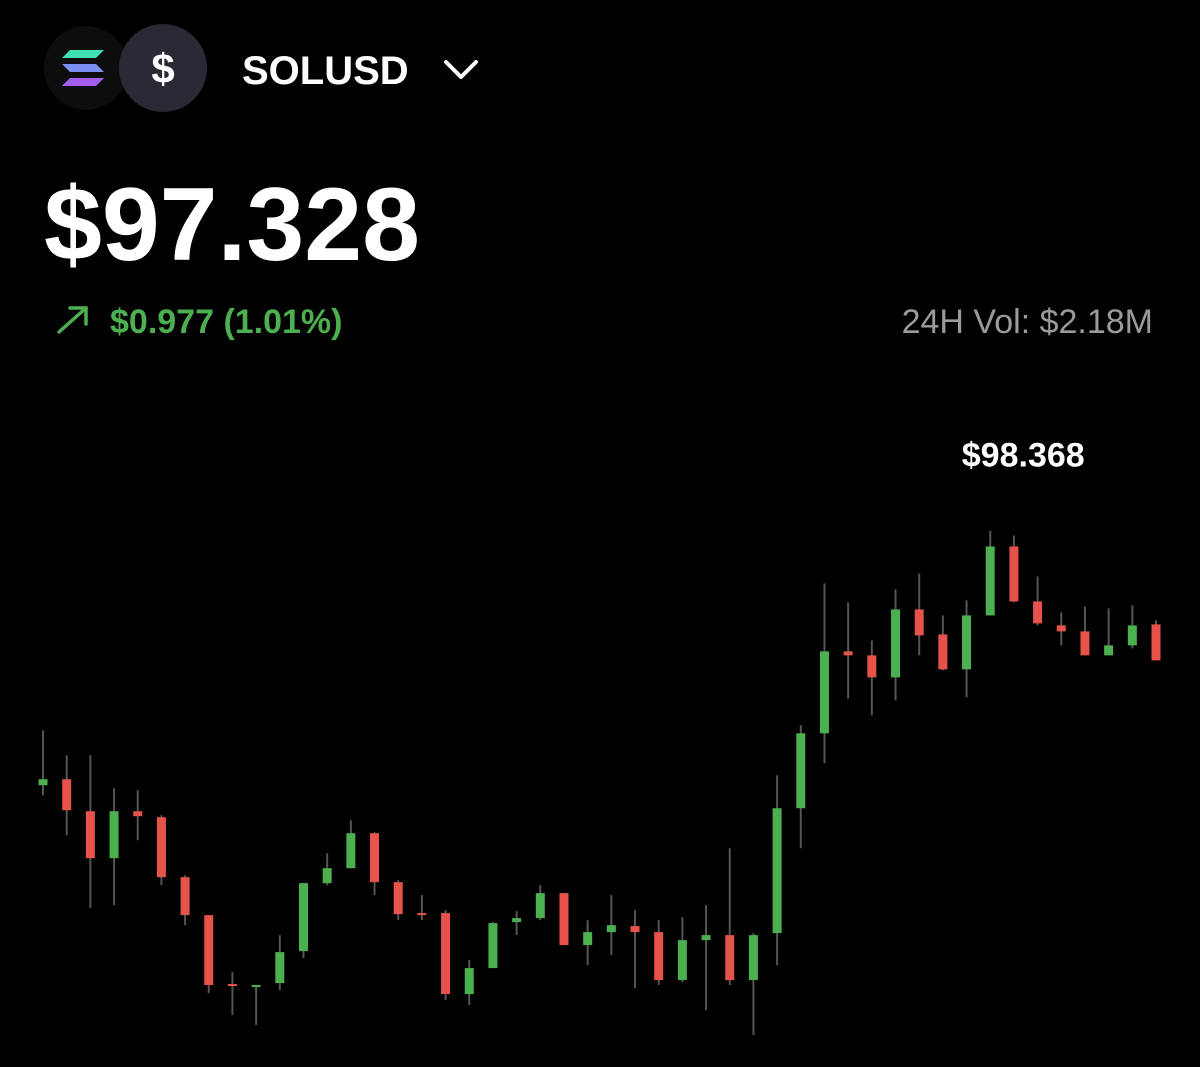  I want to click on pair-dropdown, so click(461, 69).